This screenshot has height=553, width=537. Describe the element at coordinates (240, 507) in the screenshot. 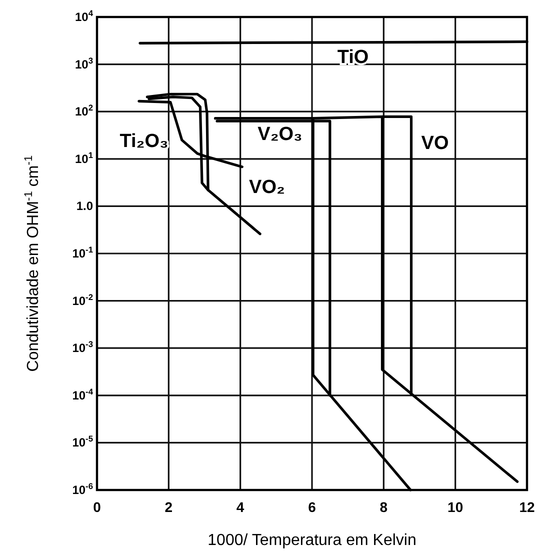

I see `x-tick-label: 4` at that location.